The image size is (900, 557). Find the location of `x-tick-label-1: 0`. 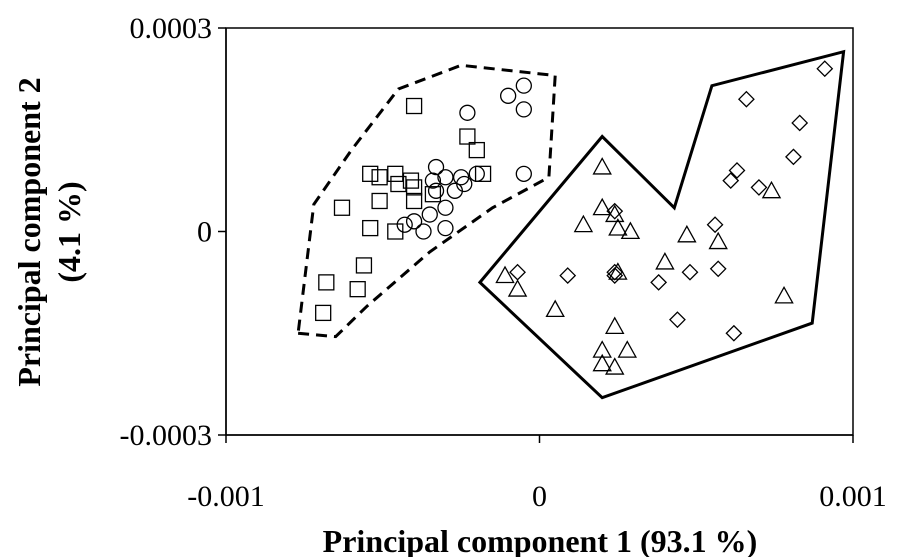

x-tick-label-1: 0 is located at coordinates (539, 496).